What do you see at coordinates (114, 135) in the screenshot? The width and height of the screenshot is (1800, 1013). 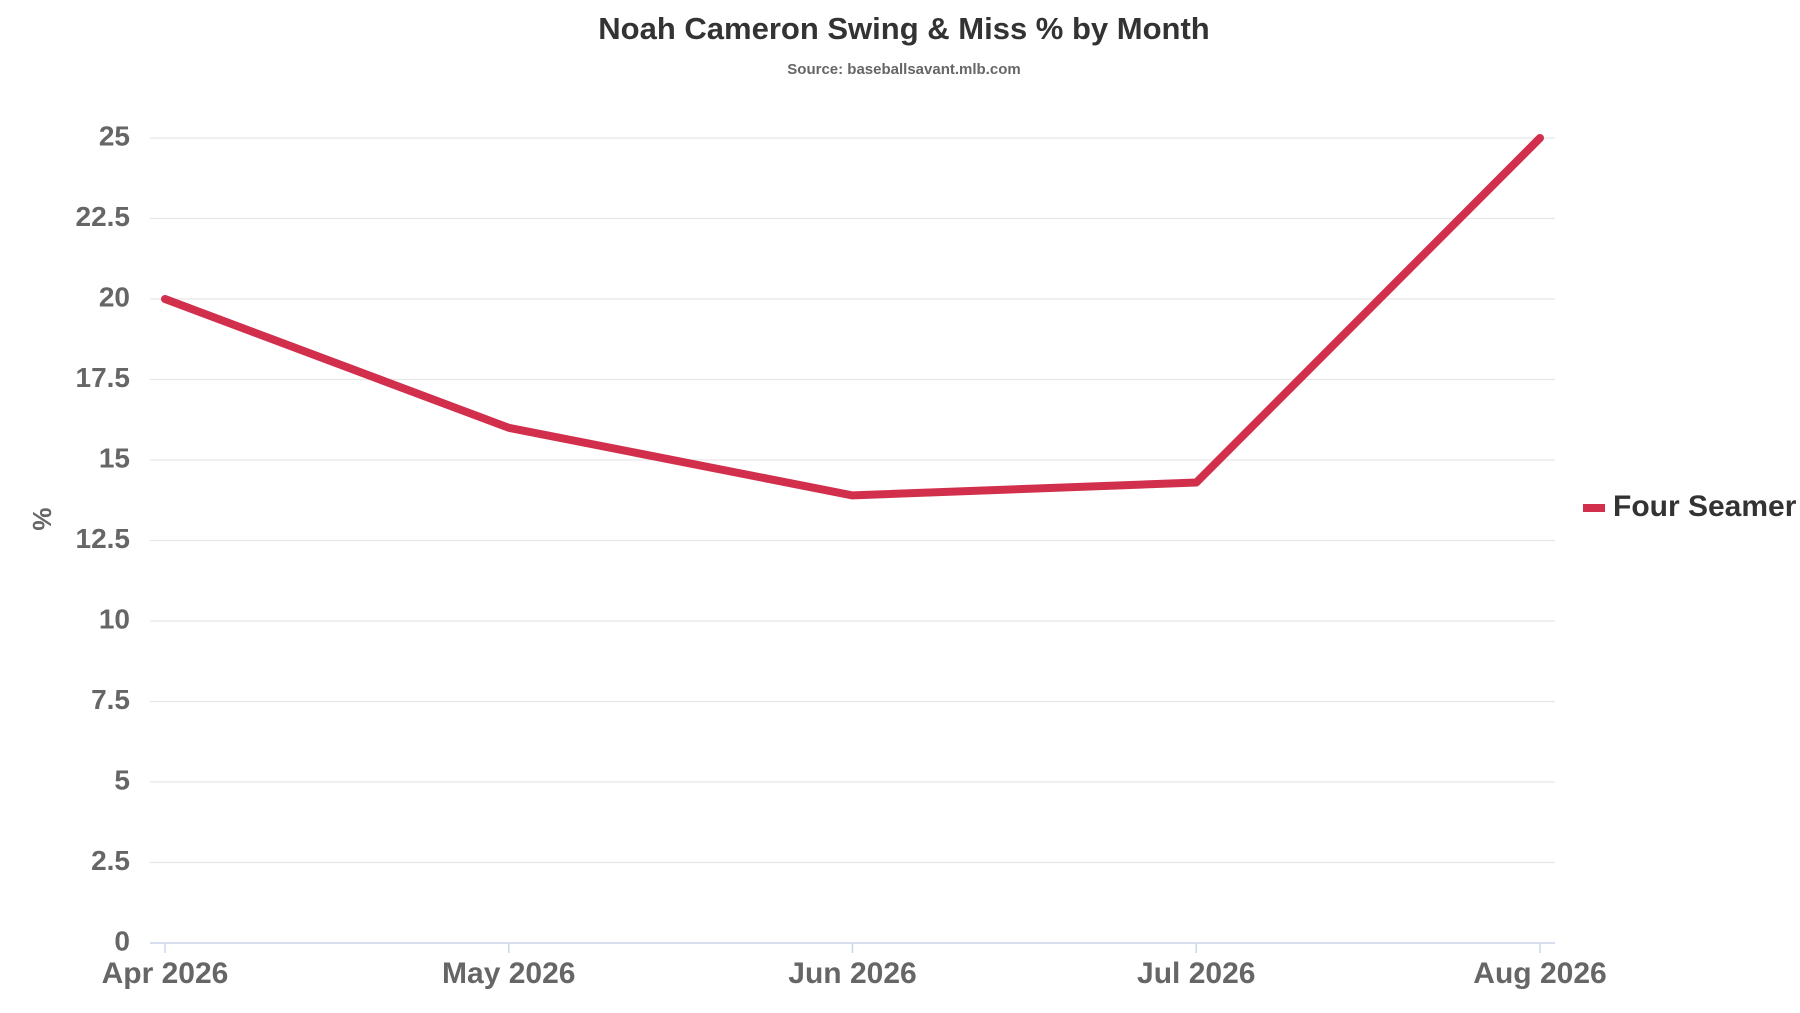 I see `y-tick-label: 25` at bounding box center [114, 135].